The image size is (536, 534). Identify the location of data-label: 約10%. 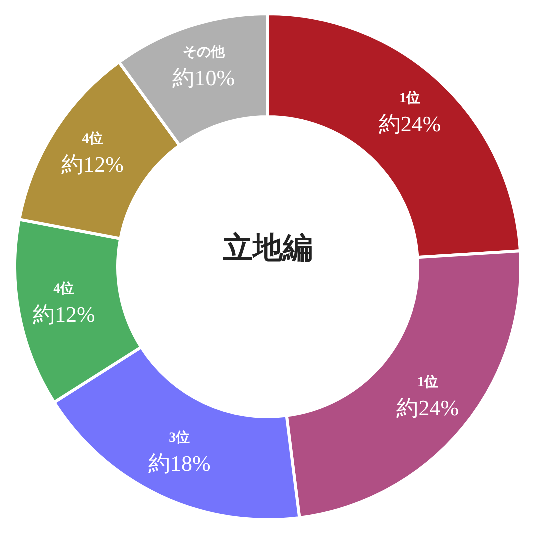
(204, 78).